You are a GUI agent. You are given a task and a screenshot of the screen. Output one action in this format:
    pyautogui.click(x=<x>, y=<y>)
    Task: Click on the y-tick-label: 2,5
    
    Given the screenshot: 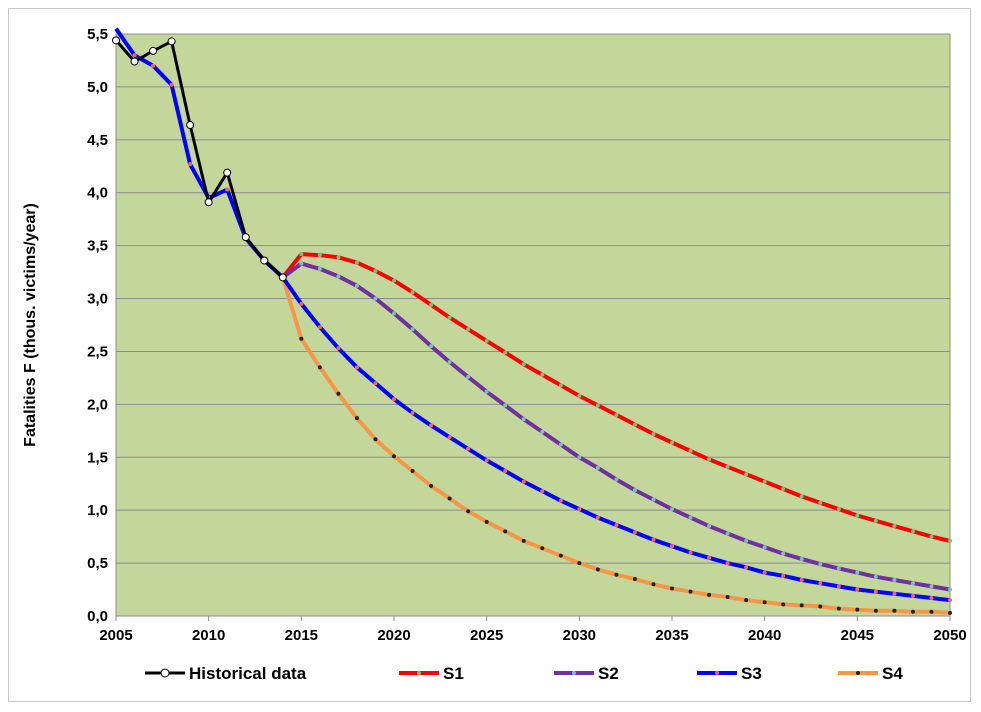 What is the action you would take?
    pyautogui.click(x=97, y=351)
    